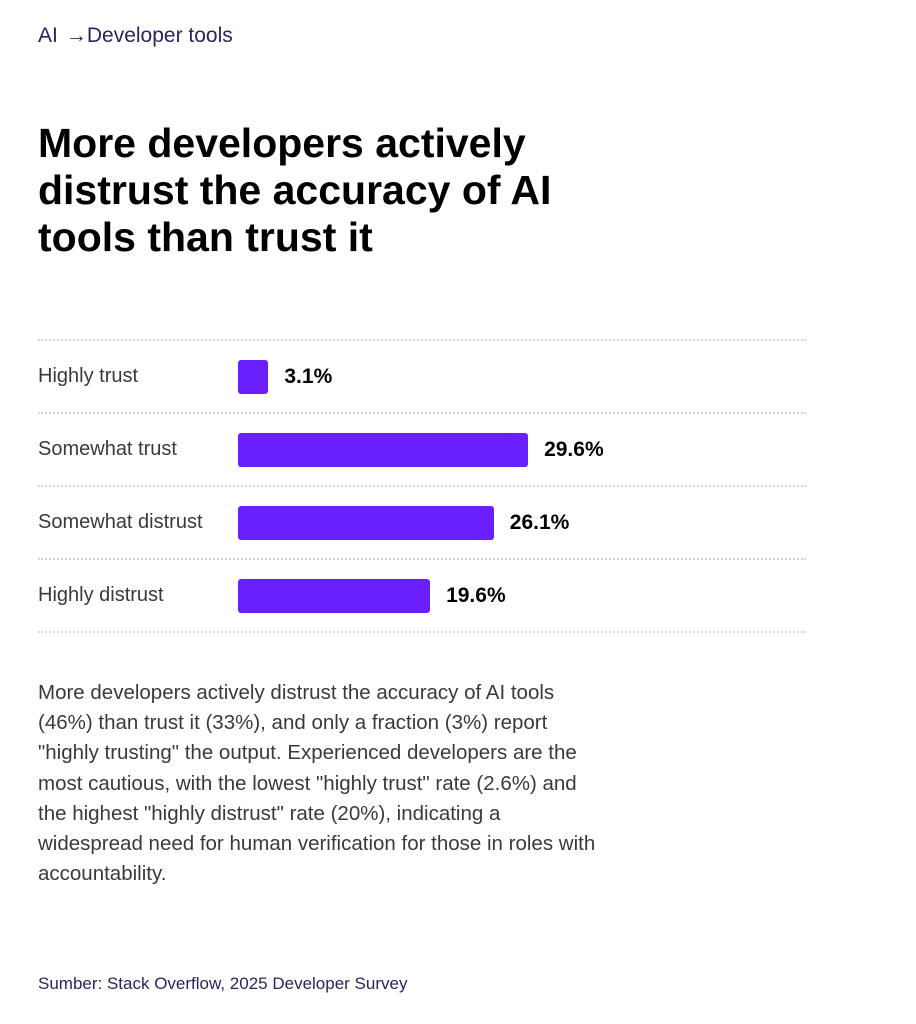  I want to click on chart-row: Highly distrust 19.6%, so click(422, 595).